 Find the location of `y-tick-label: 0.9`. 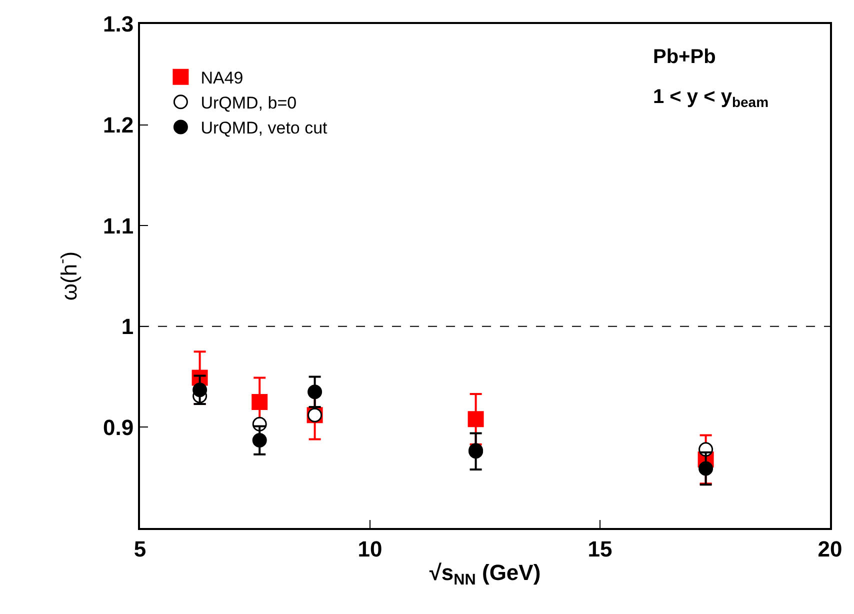

y-tick-label: 0.9 is located at coordinates (118, 427).